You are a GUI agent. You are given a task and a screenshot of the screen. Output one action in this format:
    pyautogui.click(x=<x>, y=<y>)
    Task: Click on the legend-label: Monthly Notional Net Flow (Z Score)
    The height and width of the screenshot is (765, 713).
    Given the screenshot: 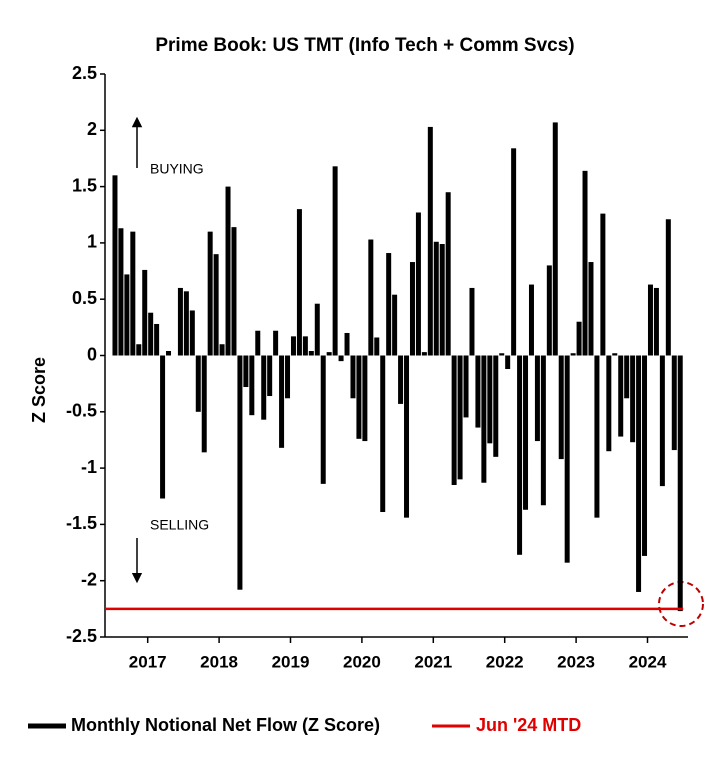 What is the action you would take?
    pyautogui.click(x=225, y=725)
    